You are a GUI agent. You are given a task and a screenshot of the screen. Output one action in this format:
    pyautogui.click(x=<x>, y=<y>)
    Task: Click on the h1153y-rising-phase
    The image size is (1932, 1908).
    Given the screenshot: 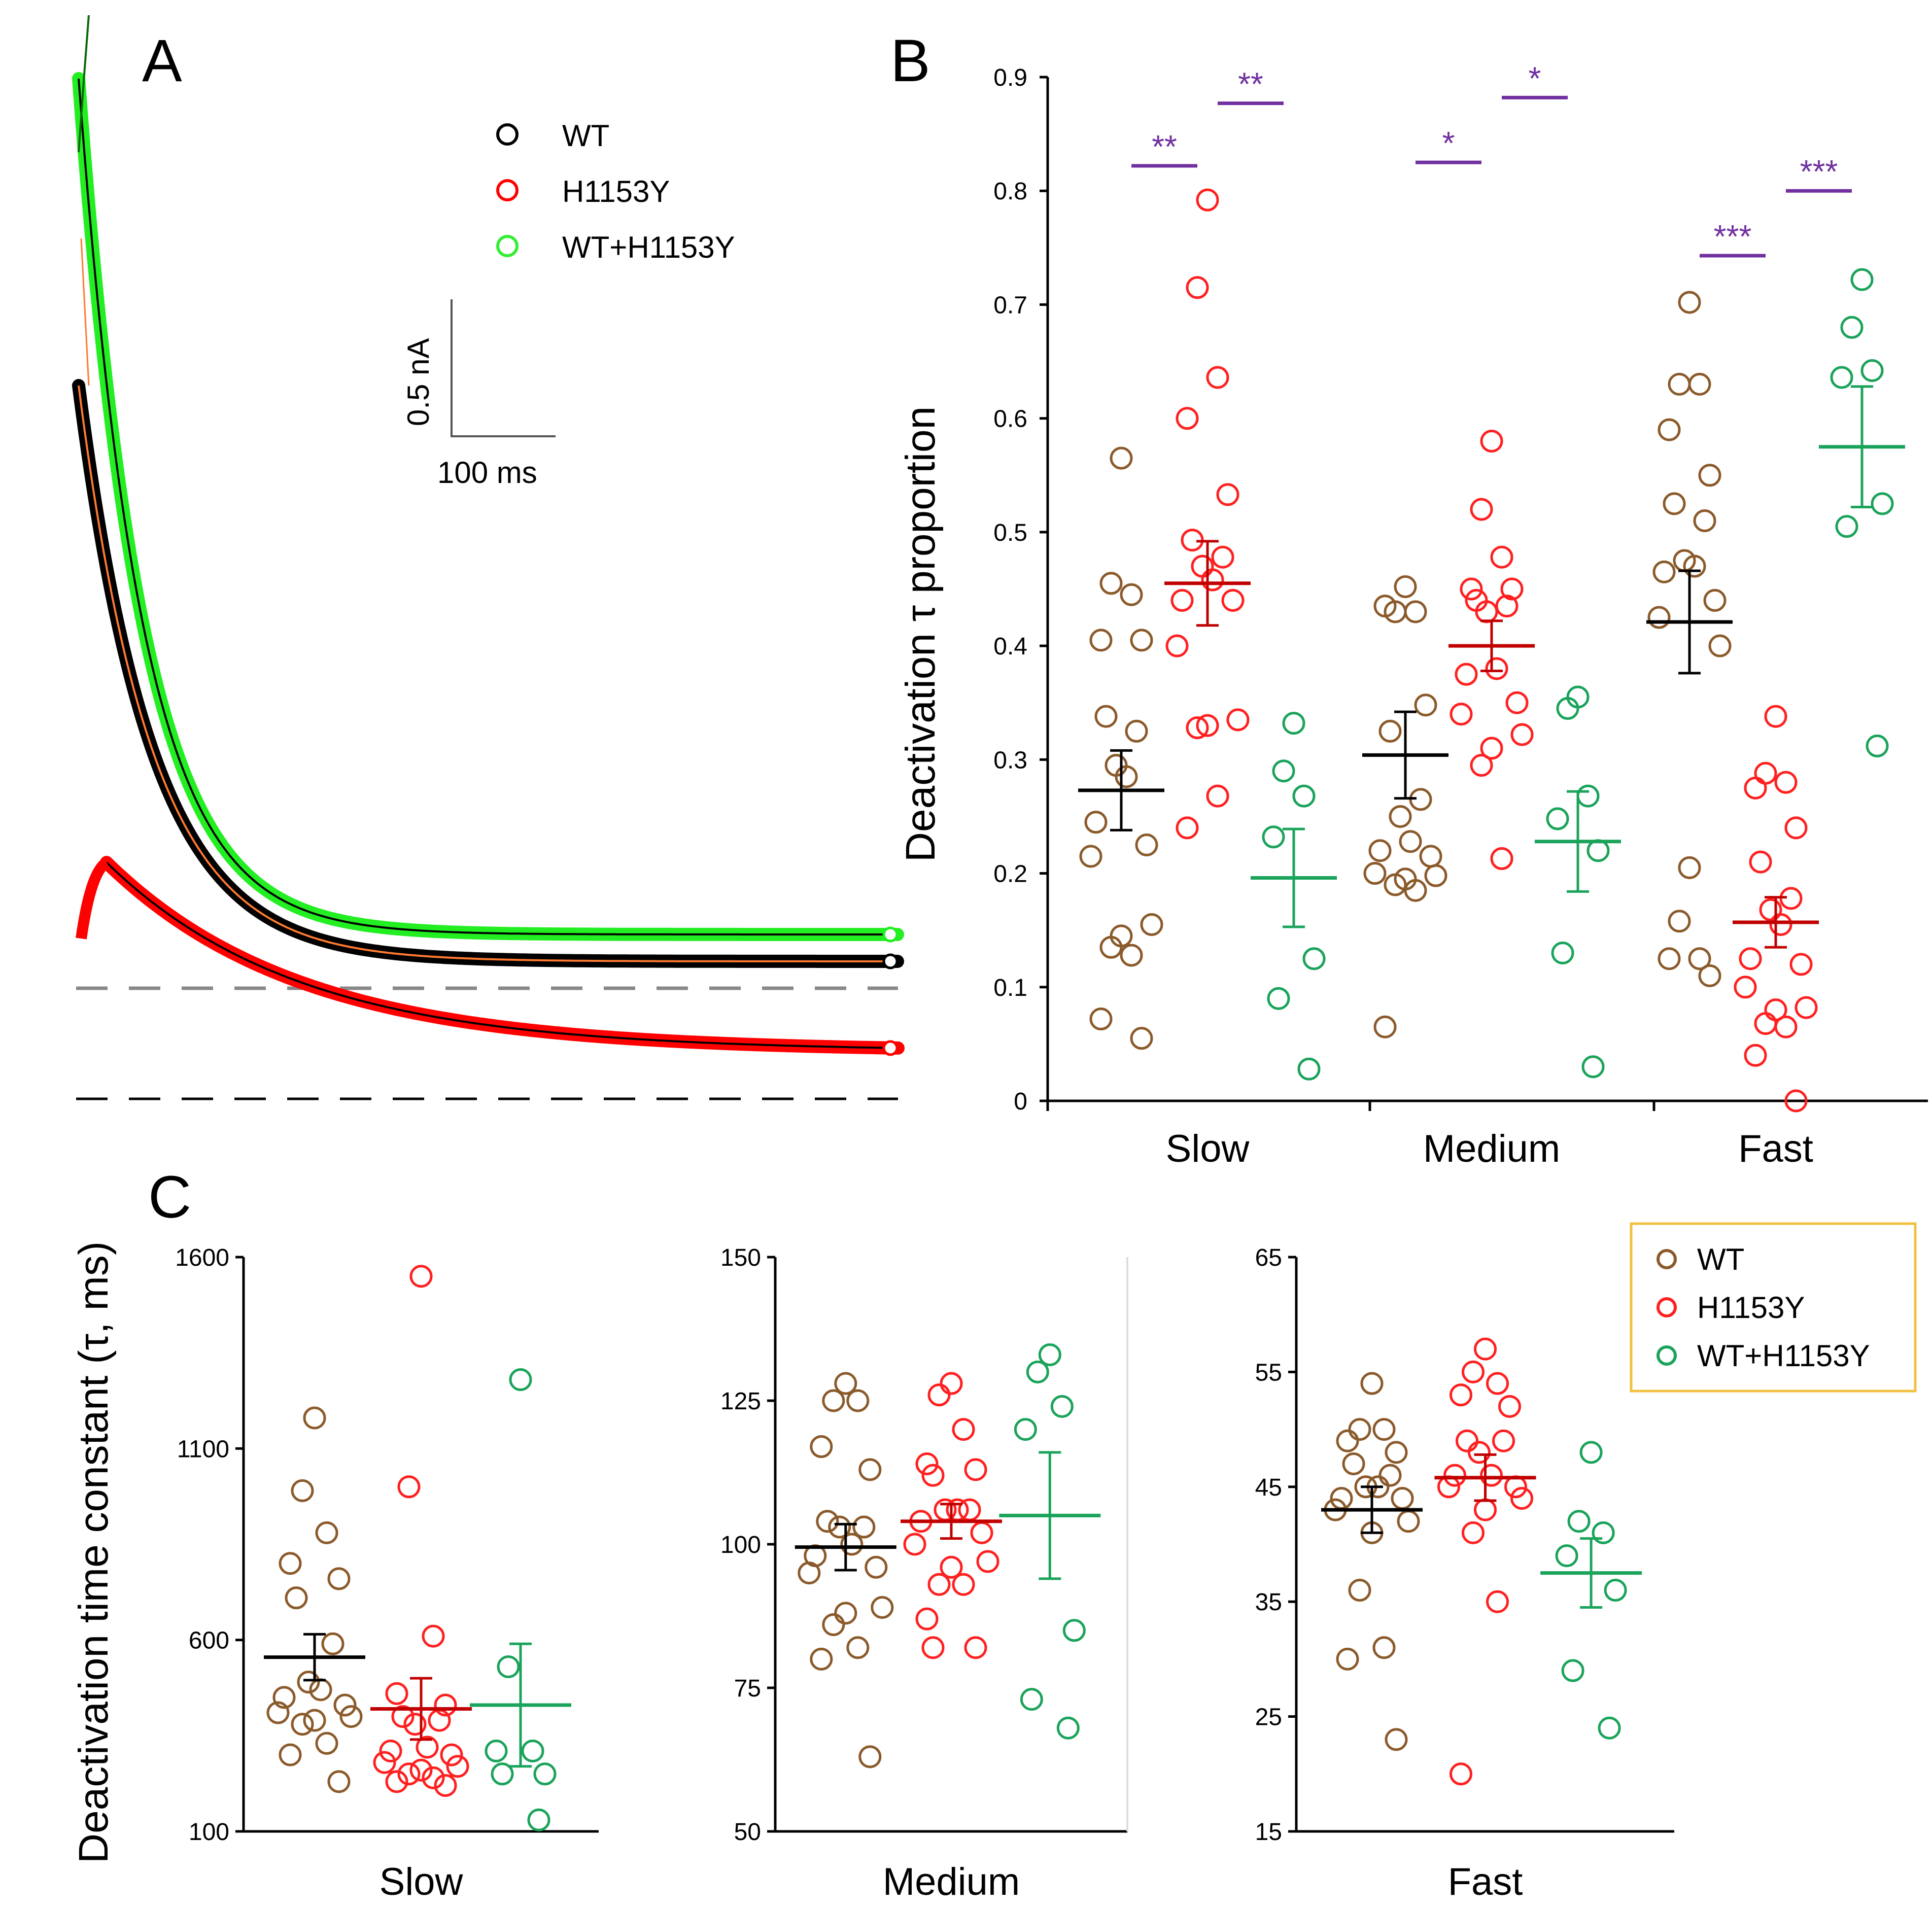 What is the action you would take?
    pyautogui.click(x=93, y=898)
    